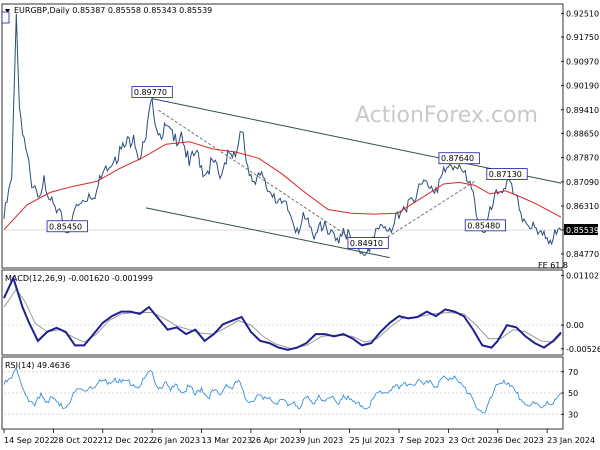  Describe the element at coordinates (583, 275) in the screenshot. I see `macd-ytick-label: 0.011027` at that location.